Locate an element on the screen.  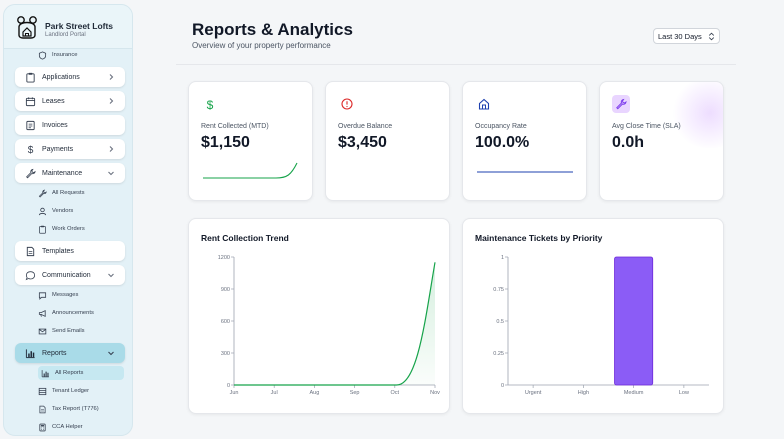
sidebar-item-tax-report: Tax Report (T776) is located at coordinates (68, 409).